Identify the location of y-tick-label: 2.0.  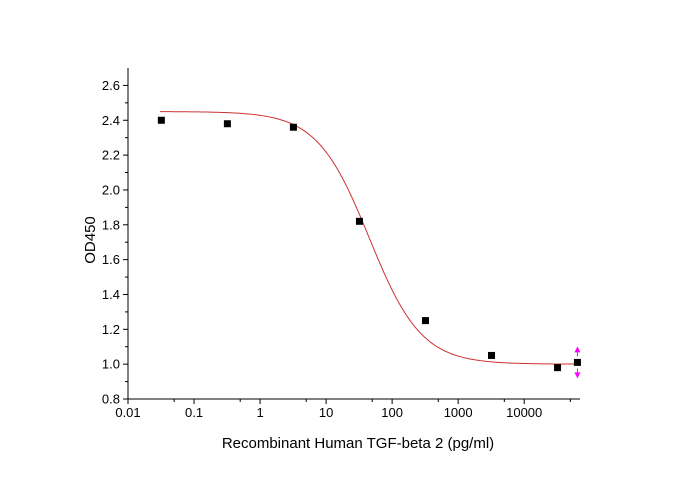
(111, 189).